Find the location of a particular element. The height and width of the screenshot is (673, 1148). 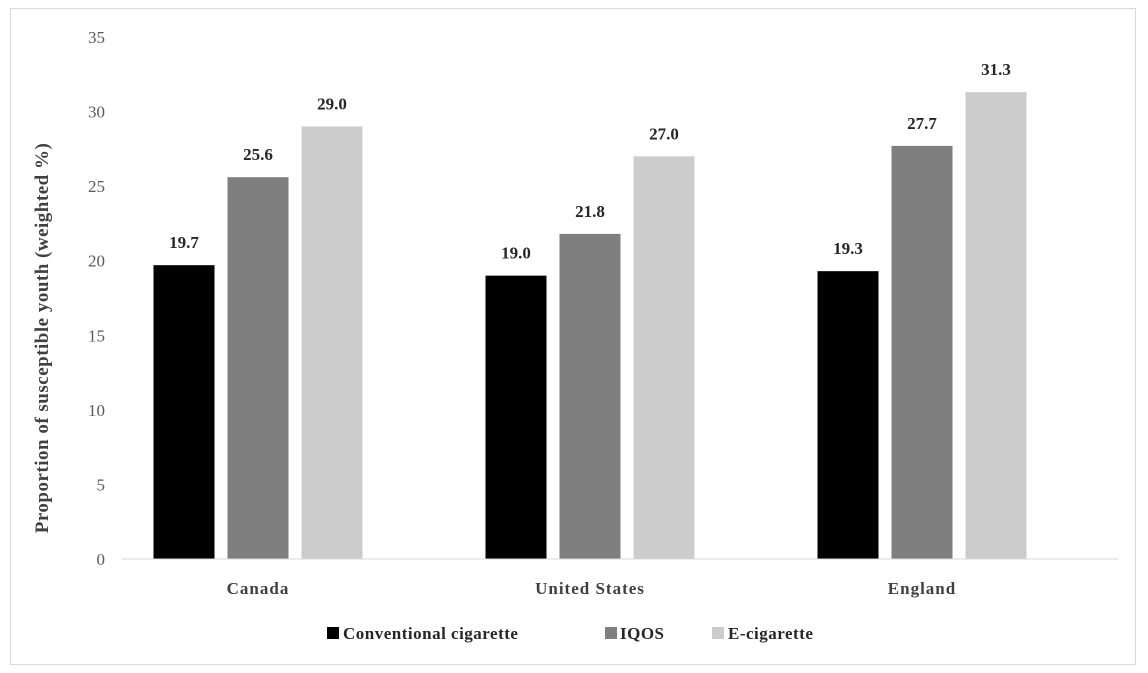

legend-label: E-cigarette is located at coordinates (770, 633).